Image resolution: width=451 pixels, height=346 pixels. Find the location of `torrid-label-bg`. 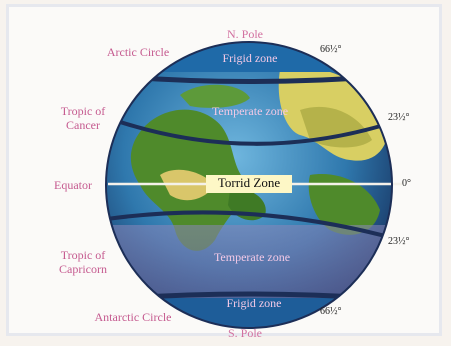

torrid-label-bg is located at coordinates (249, 184).